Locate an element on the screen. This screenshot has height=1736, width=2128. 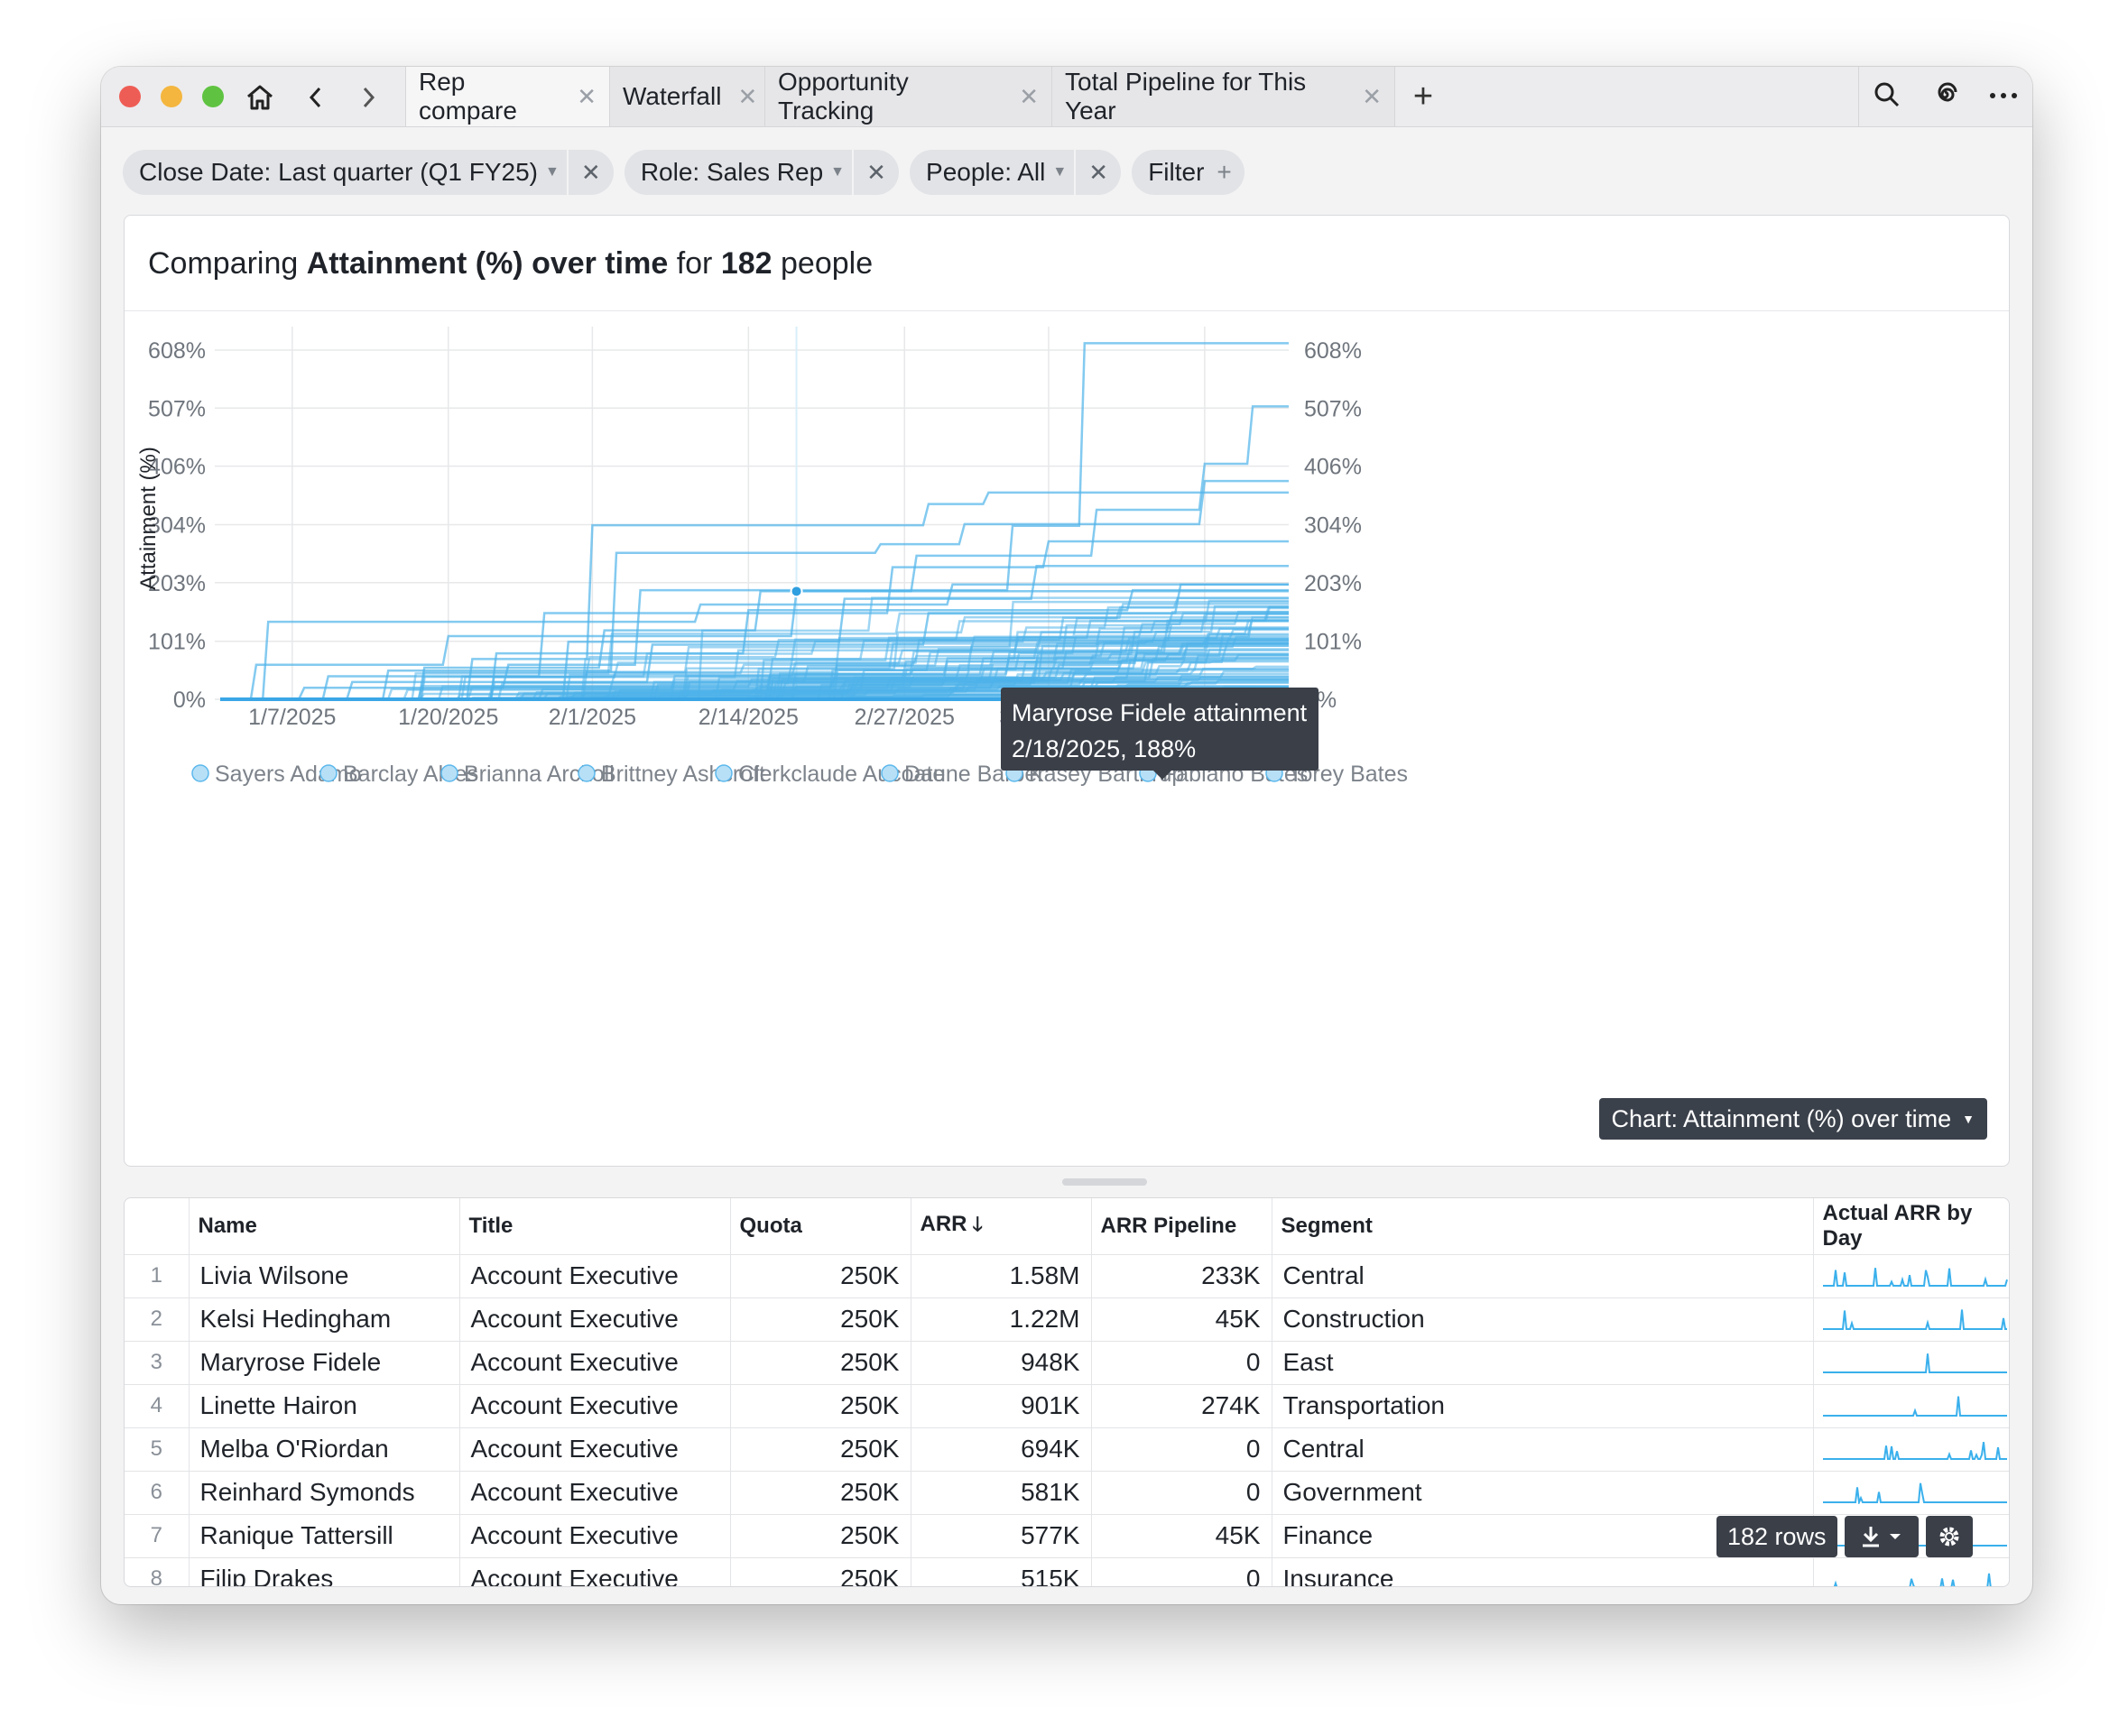
name-cell: Livia Wilsone is located at coordinates (324, 1276).